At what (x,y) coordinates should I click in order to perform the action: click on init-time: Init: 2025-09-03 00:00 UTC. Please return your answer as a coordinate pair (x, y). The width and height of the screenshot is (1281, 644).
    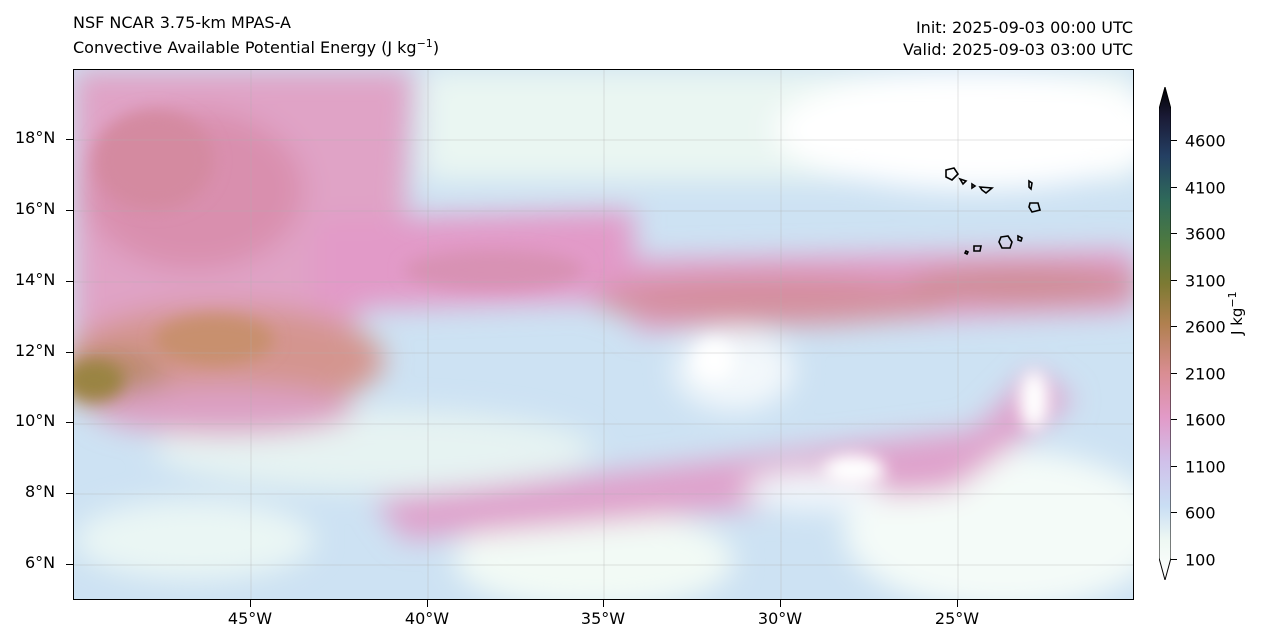
    Looking at the image, I should click on (1024, 27).